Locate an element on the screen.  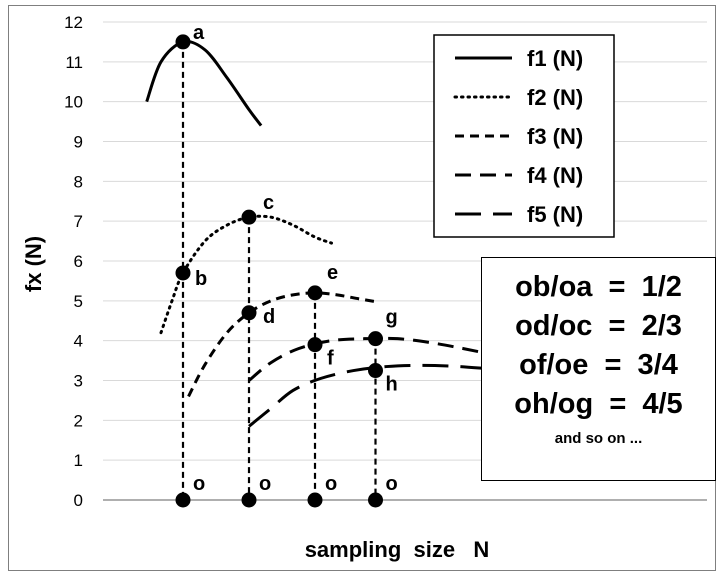
point-label-c: c is located at coordinates (268, 203).